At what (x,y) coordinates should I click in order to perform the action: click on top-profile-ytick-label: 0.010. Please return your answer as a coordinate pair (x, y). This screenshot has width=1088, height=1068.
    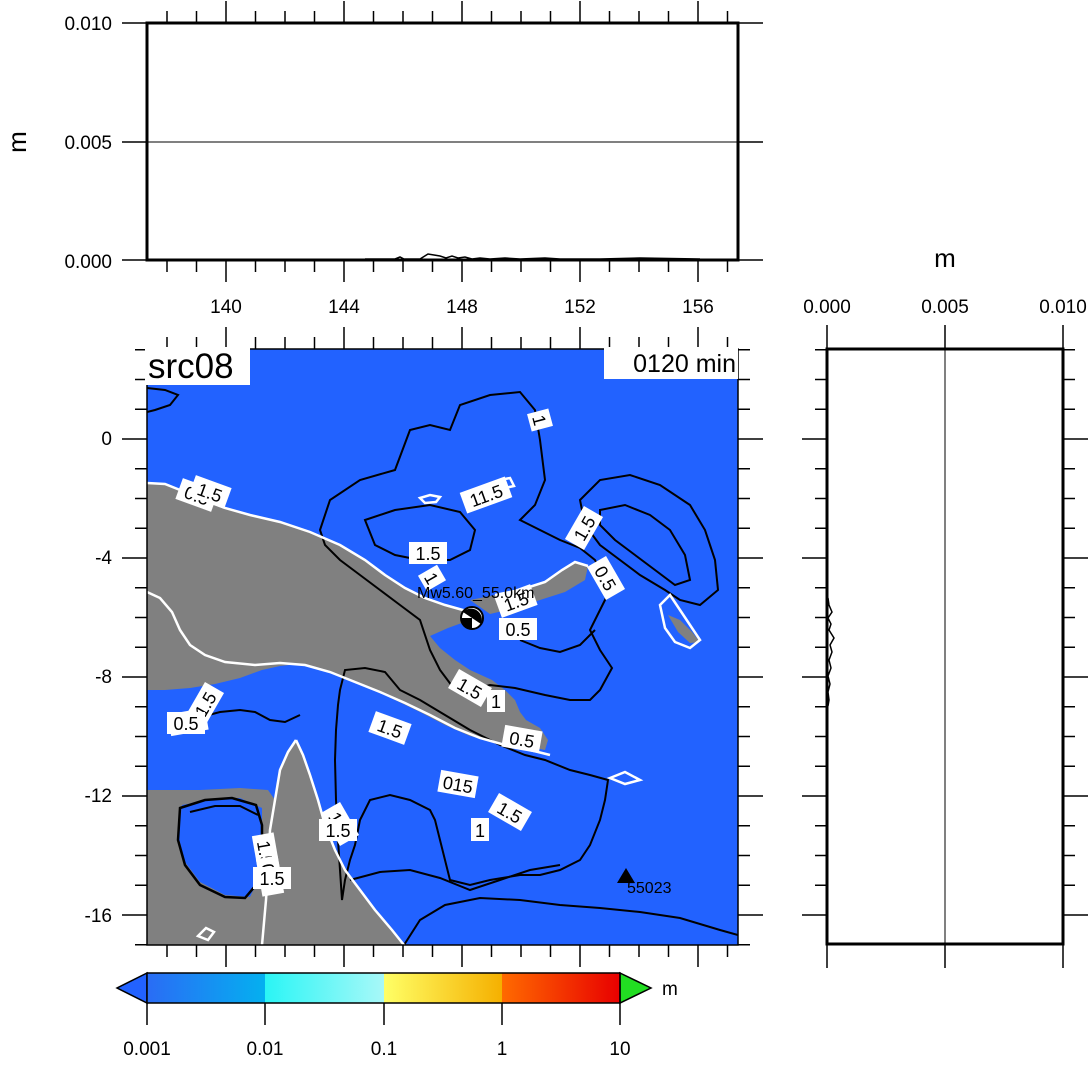
    Looking at the image, I should click on (88, 24).